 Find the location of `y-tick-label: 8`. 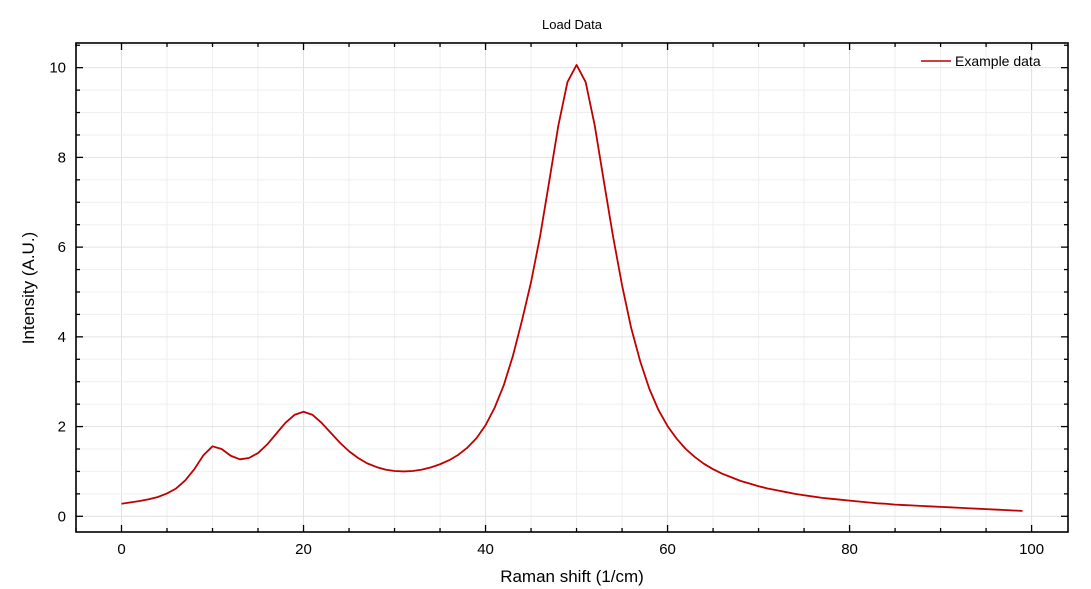

y-tick-label: 8 is located at coordinates (62, 157).